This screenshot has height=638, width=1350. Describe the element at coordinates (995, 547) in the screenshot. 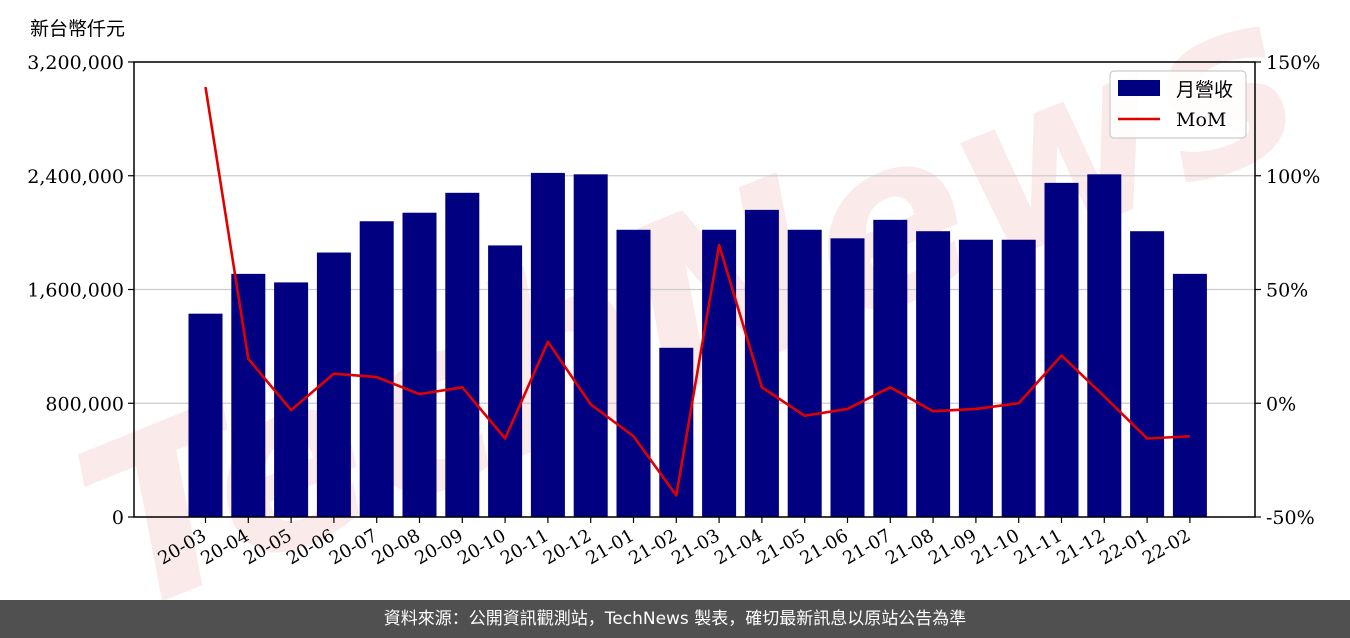

I see `x-tick-label: 21-10` at that location.